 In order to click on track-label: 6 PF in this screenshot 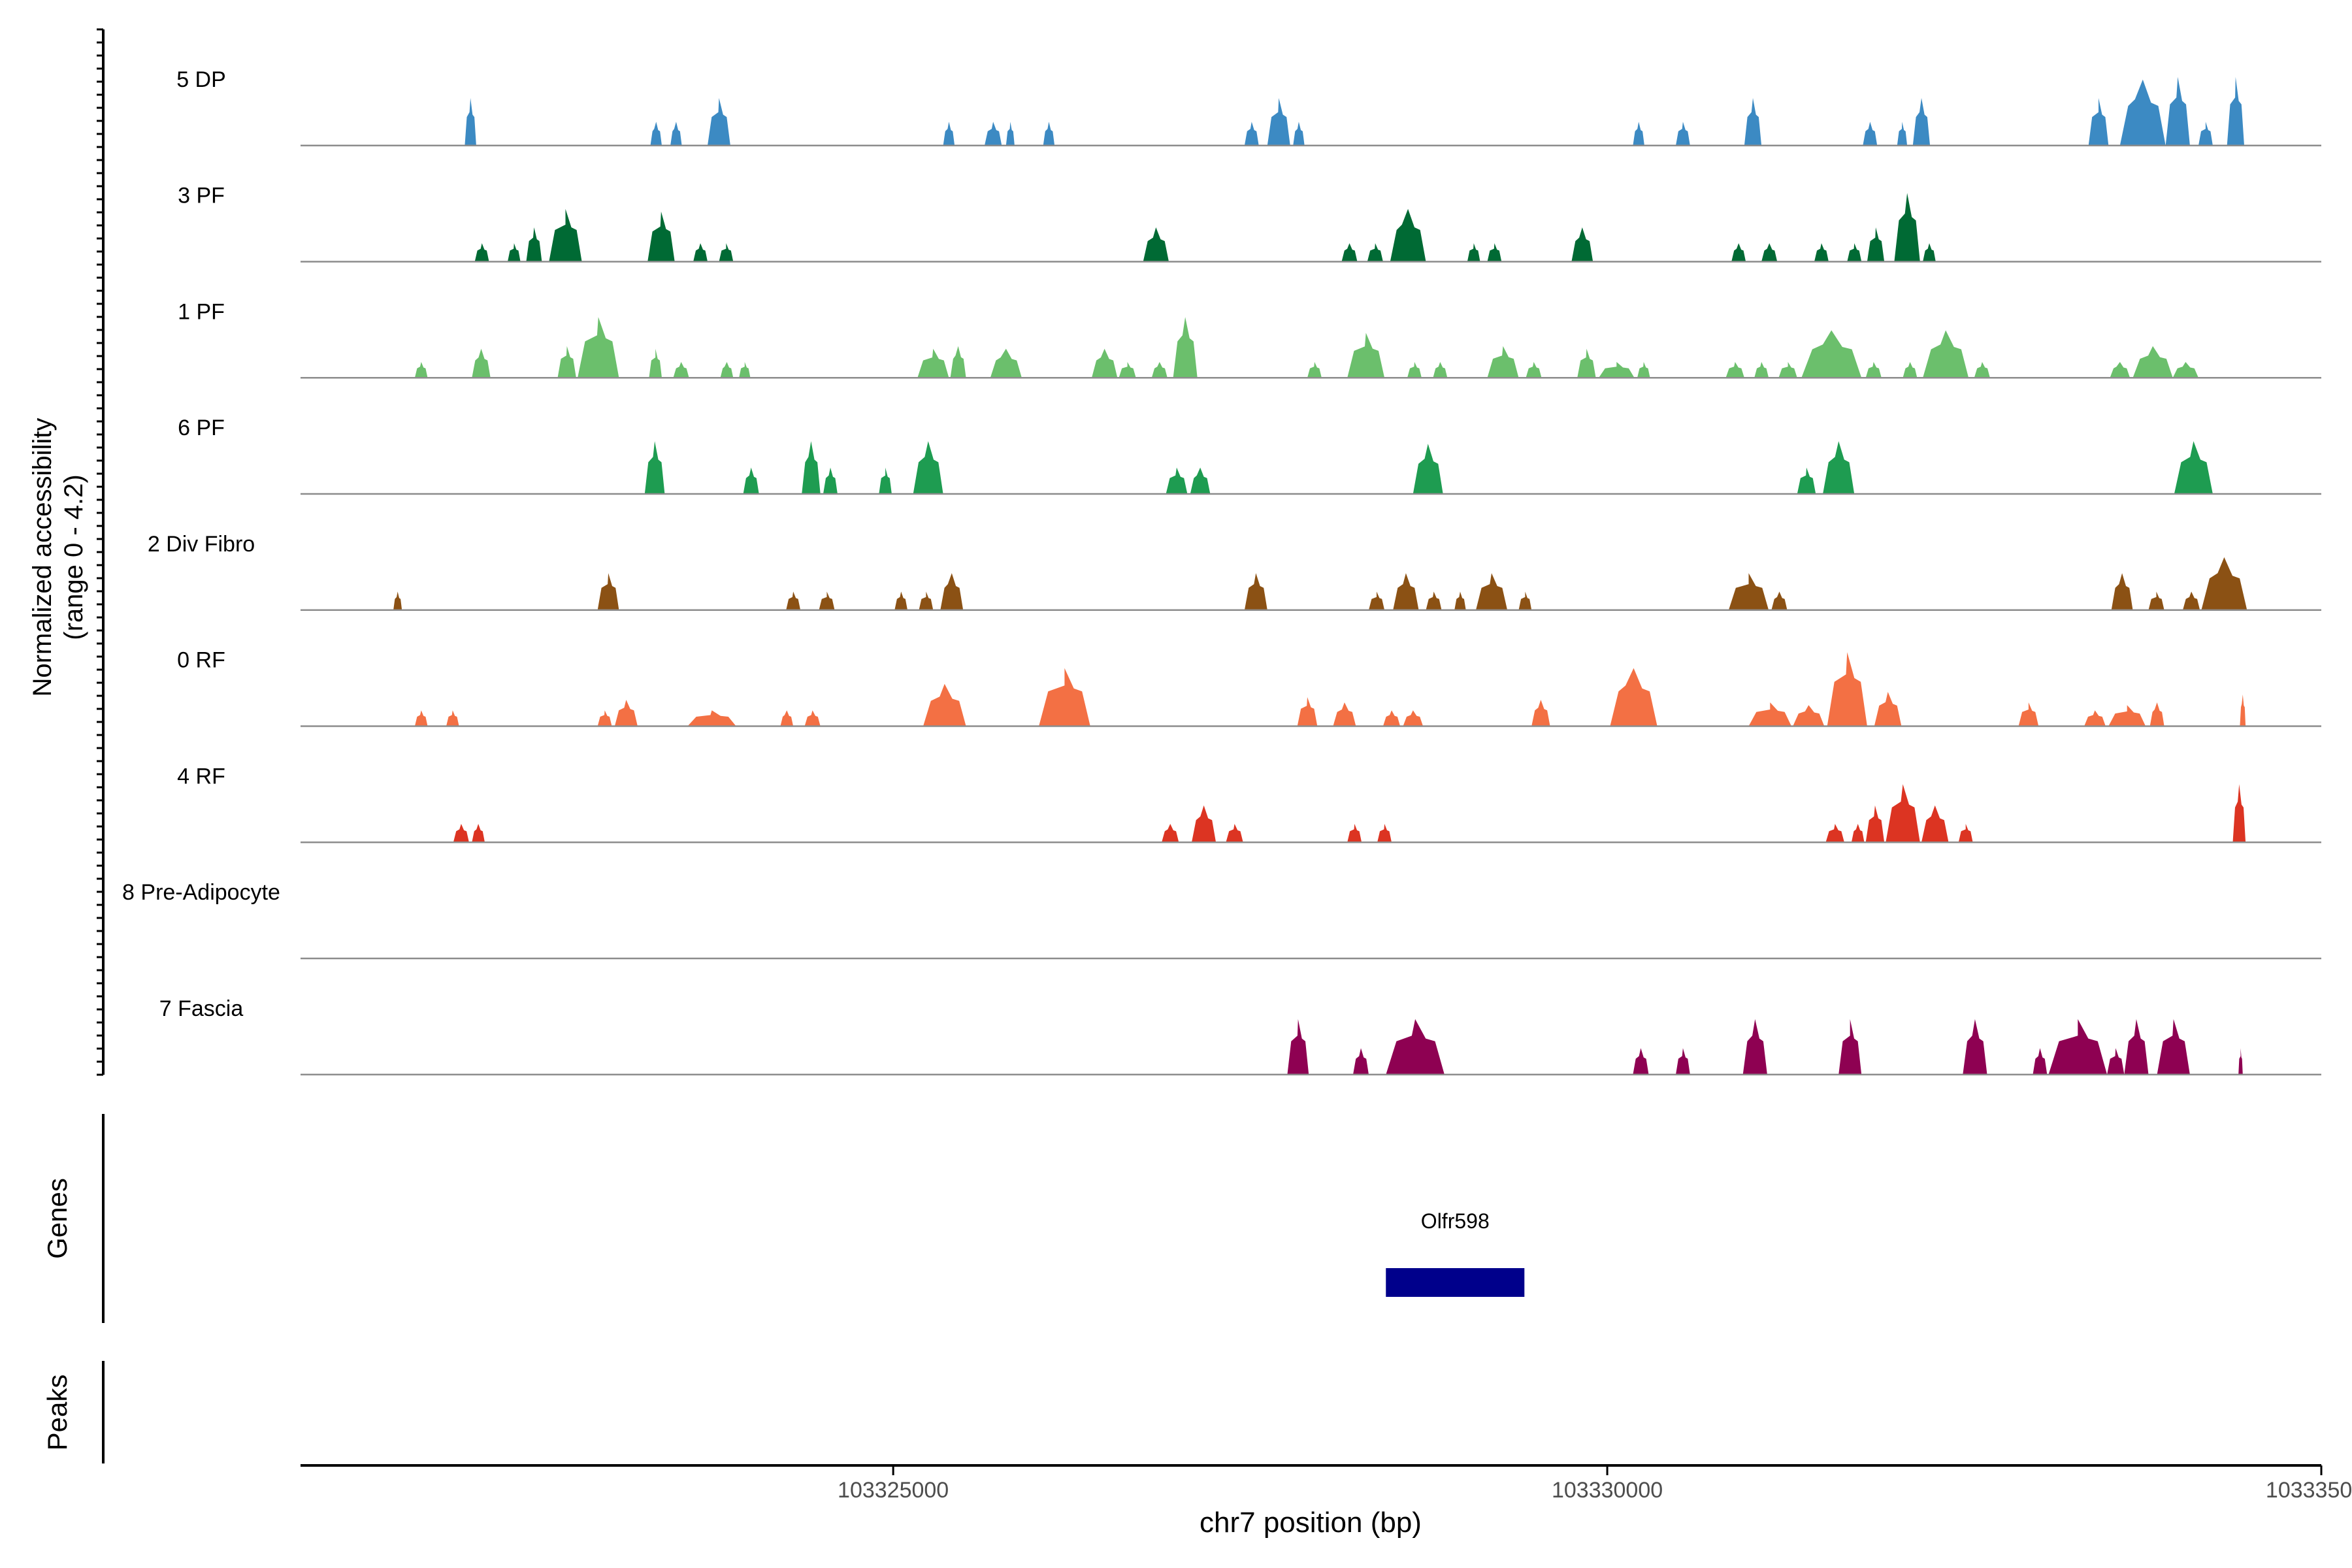, I will do `click(201, 428)`.